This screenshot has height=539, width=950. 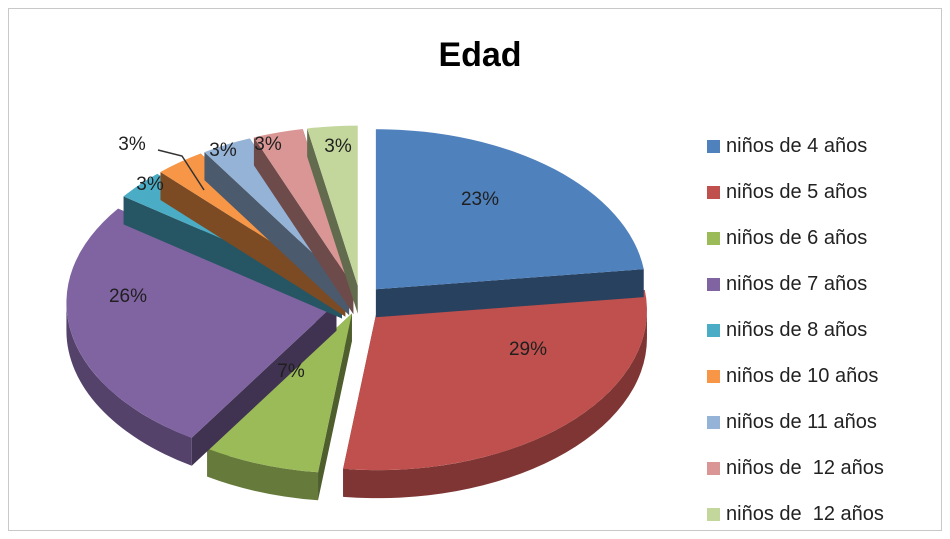 I want to click on legend-item: niños de 6 años, so click(x=795, y=238).